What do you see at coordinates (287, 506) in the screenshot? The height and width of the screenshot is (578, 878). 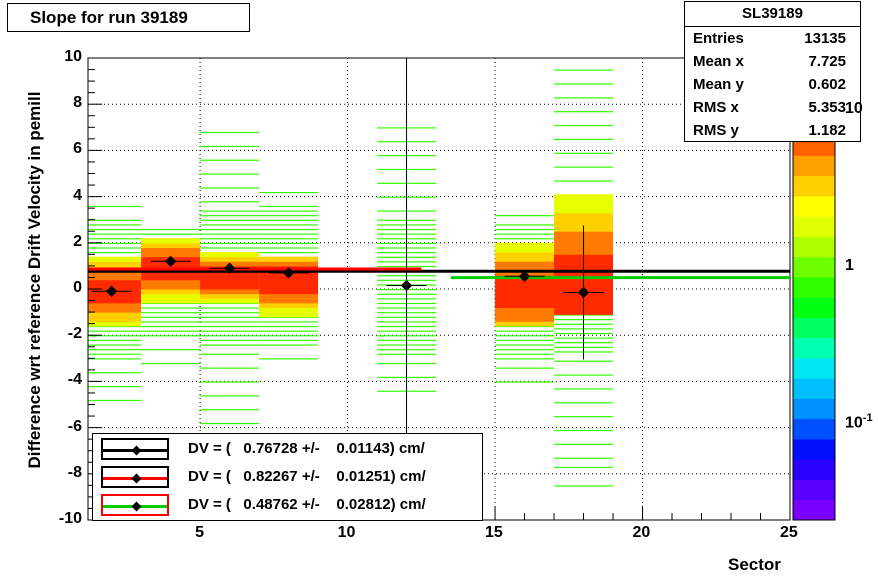 I see `legend-entry: DV = ( 0.48762 +/- 0.02812) cm/` at bounding box center [287, 506].